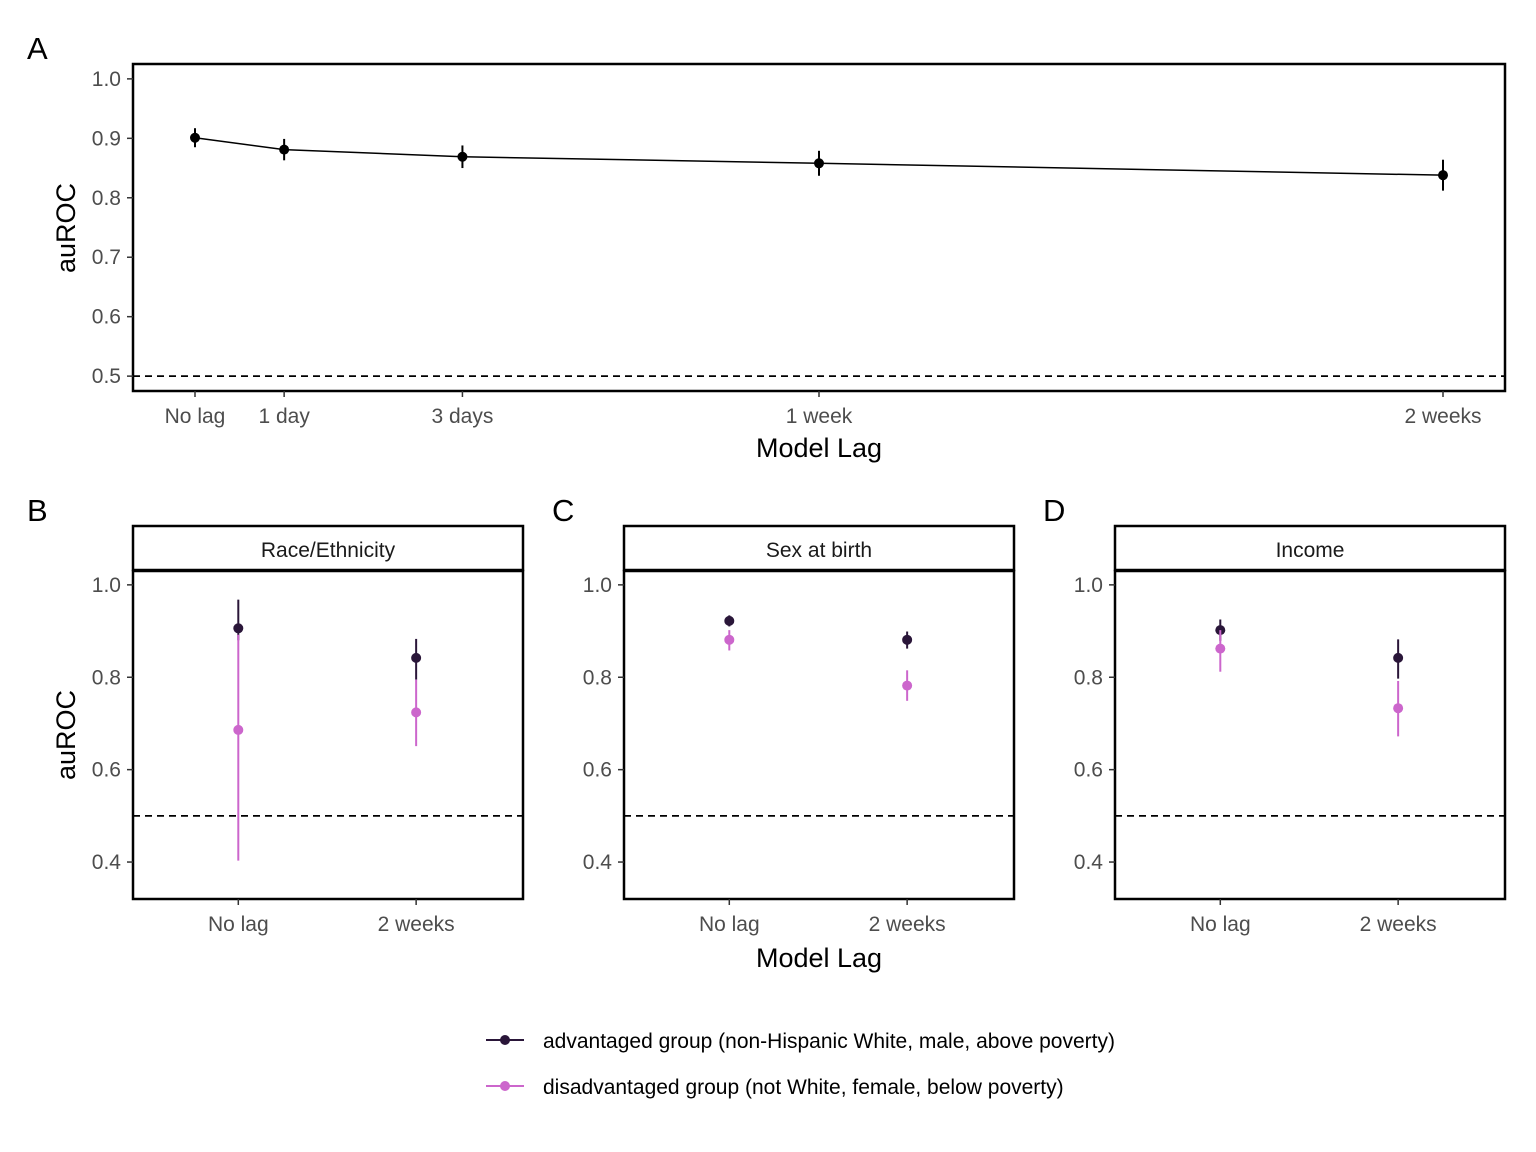 The width and height of the screenshot is (1536, 1152). I want to click on panel-c-content: 0.4 0.6 0.8 1.0 No lag 2 weeks, so click(798, 755).